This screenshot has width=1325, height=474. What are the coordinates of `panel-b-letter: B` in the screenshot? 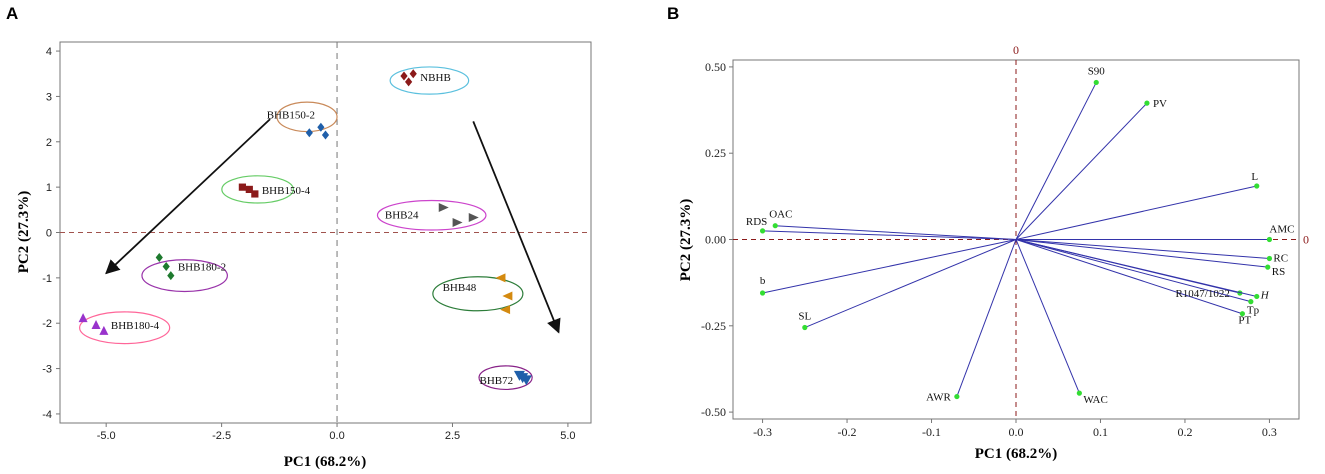 It's located at (673, 13).